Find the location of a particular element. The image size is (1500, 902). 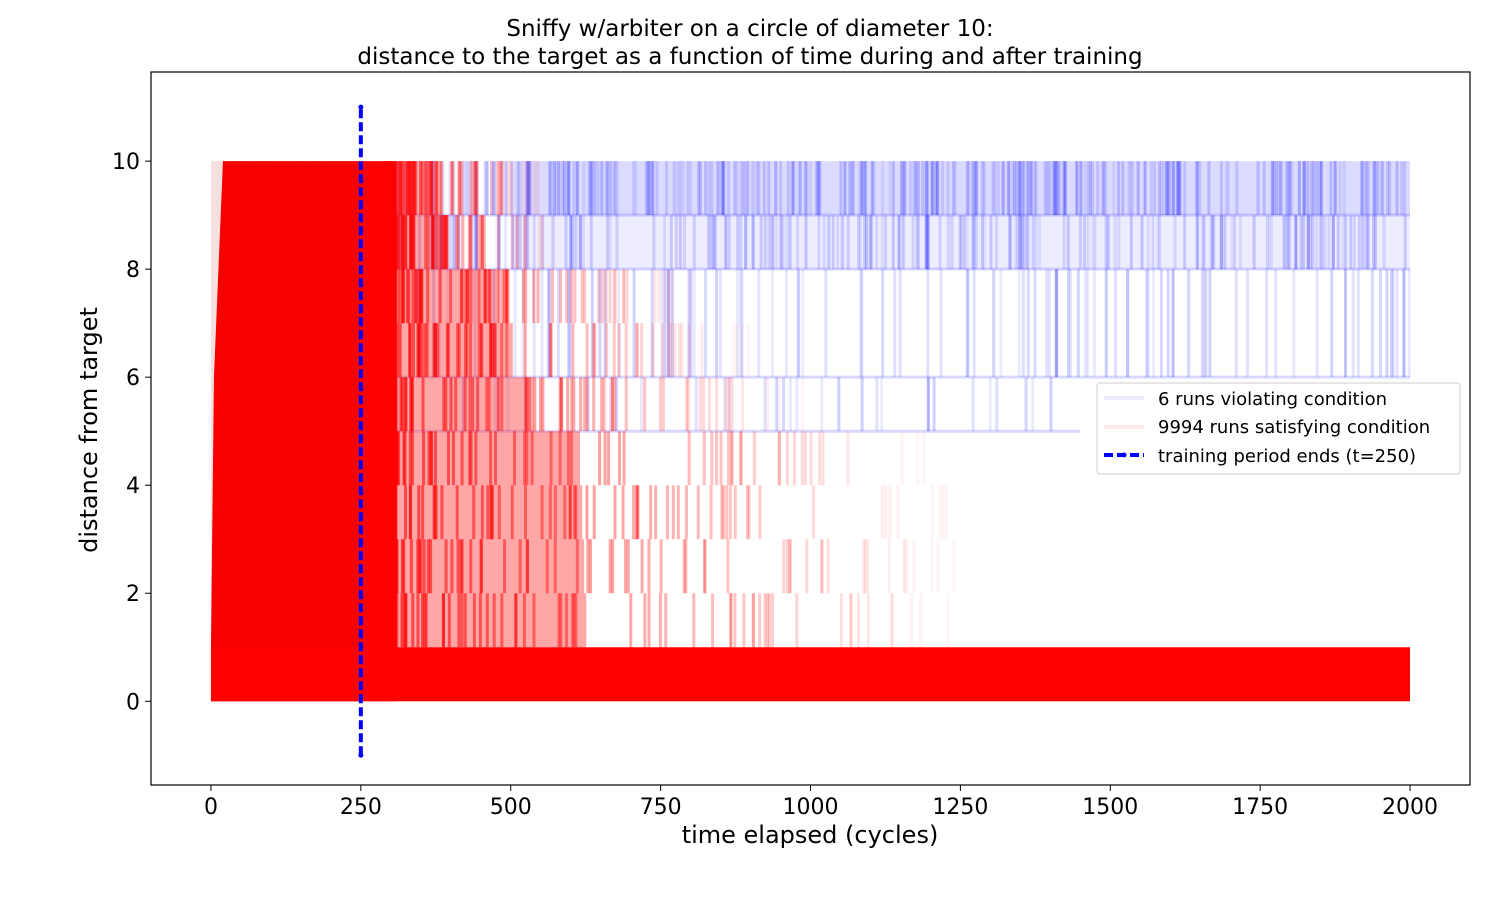

y-tick-label: 6 is located at coordinates (133, 378).